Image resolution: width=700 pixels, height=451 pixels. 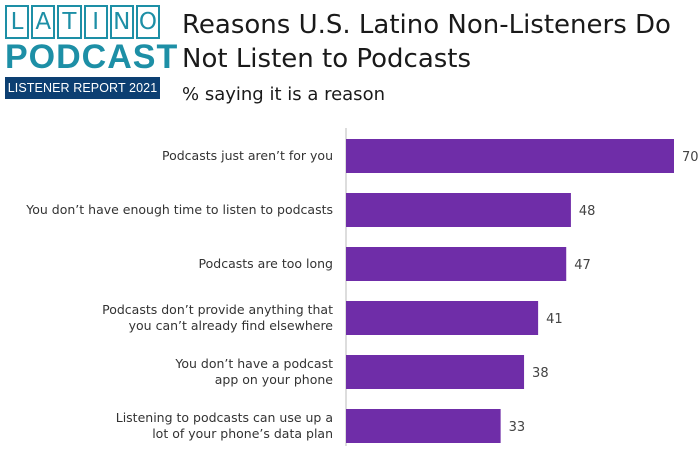 What do you see at coordinates (283, 94) in the screenshot?
I see `chart-subtitle: % saying it is a reason` at bounding box center [283, 94].